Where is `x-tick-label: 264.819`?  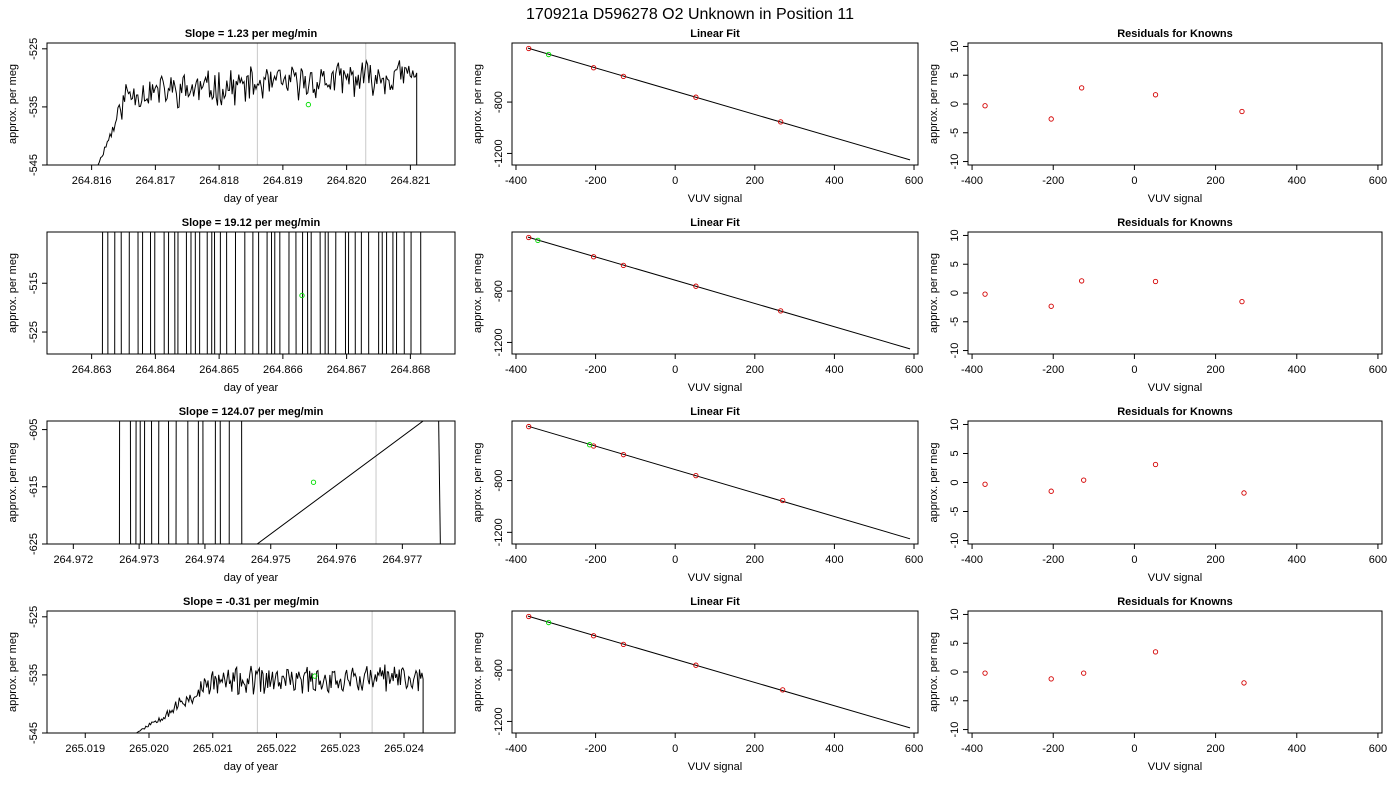
x-tick-label: 264.819 is located at coordinates (283, 181).